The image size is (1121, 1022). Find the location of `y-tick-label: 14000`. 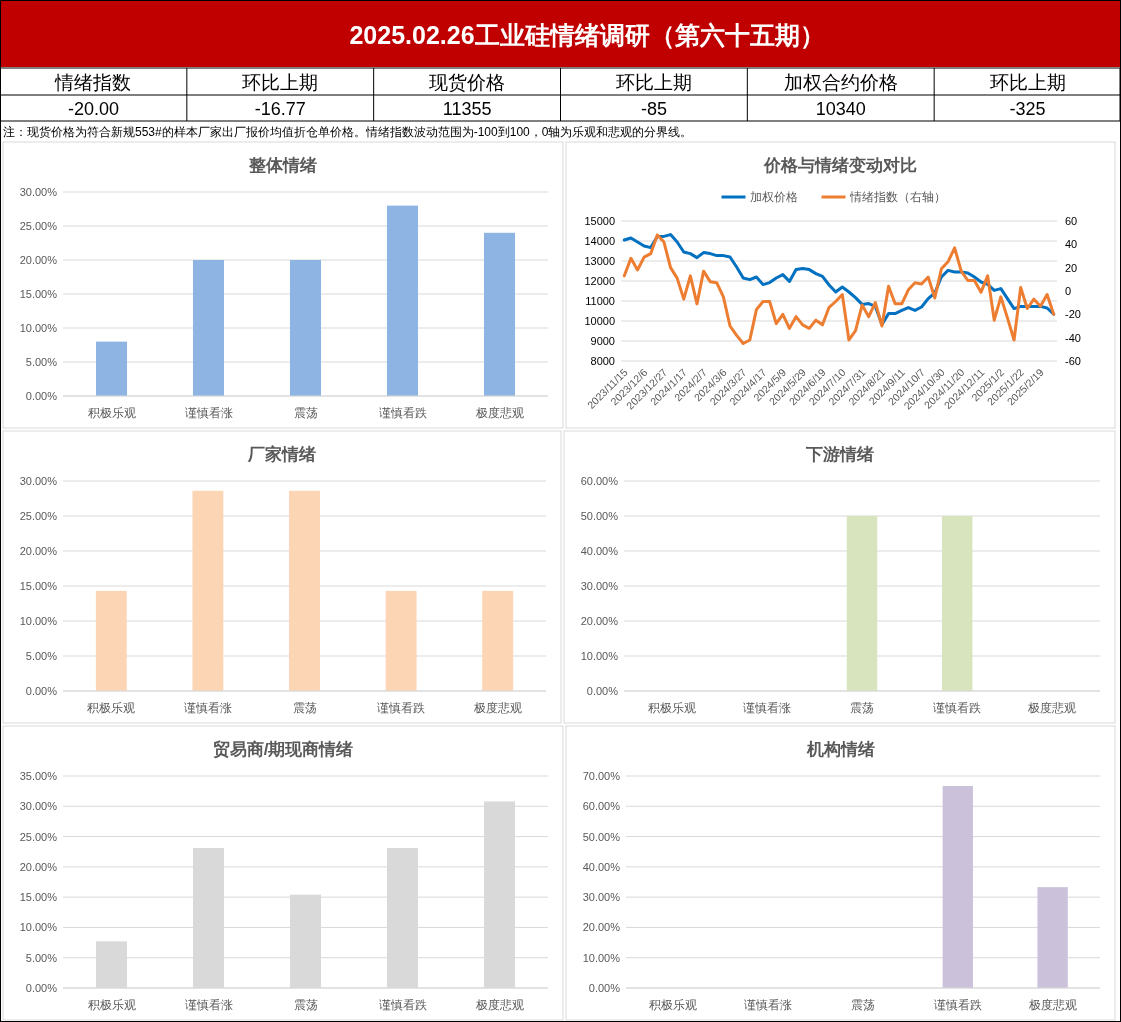

y-tick-label: 14000 is located at coordinates (599, 241).